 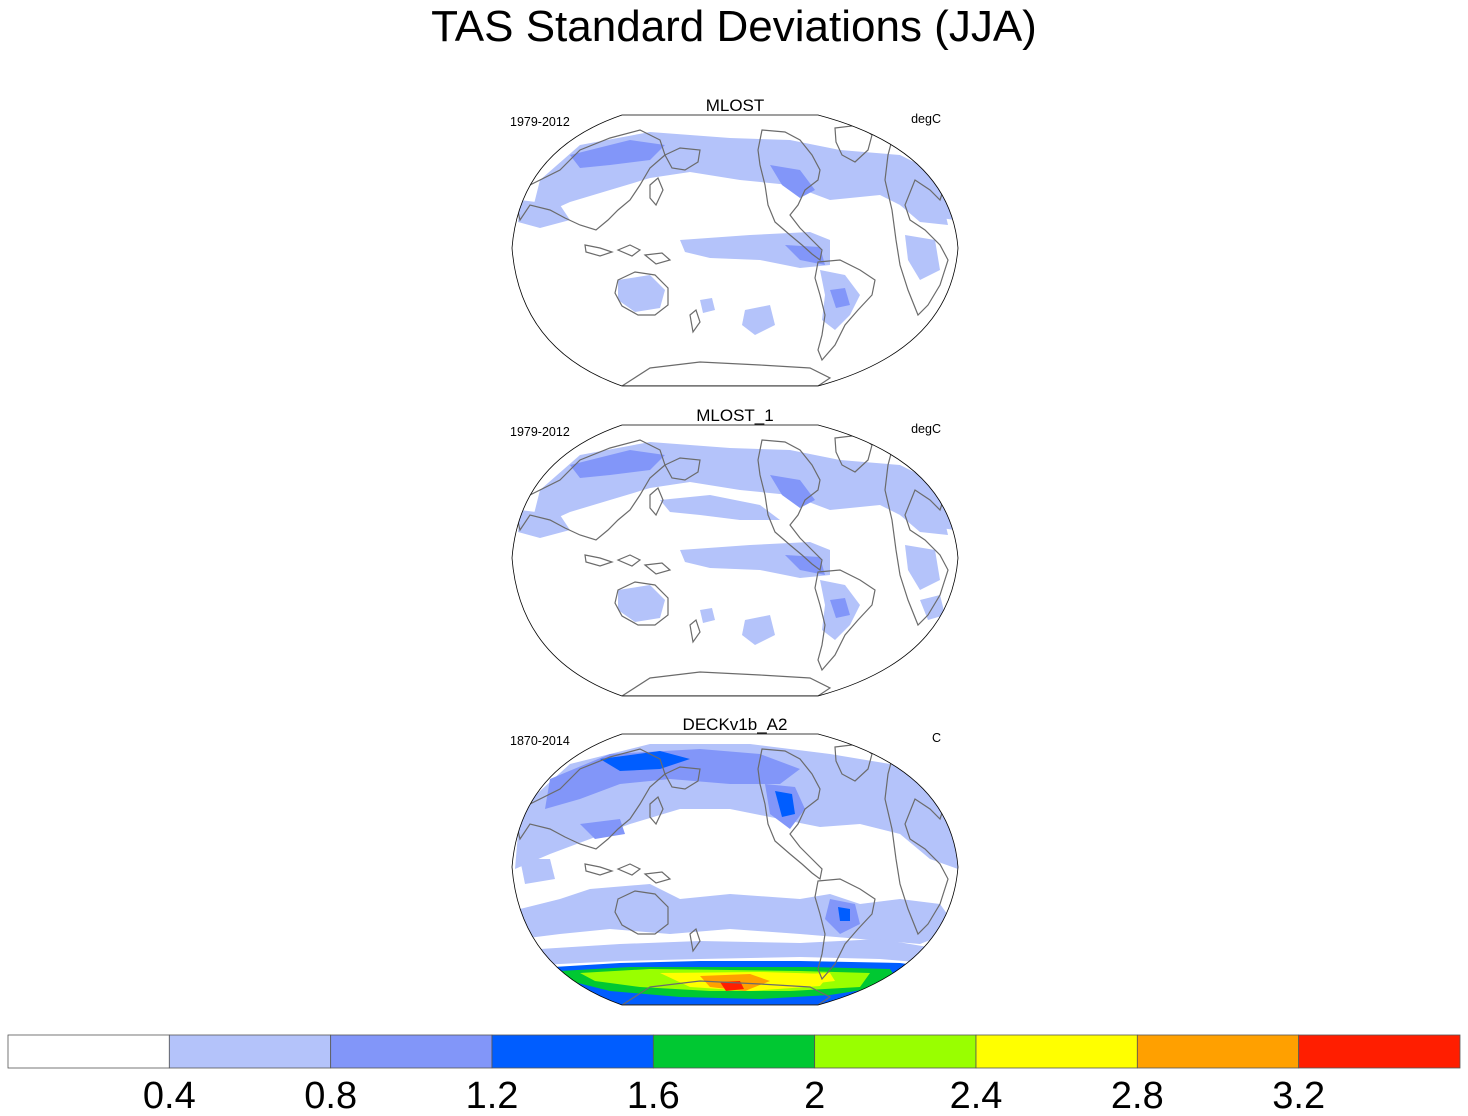 I want to click on colorbar-tick-label: 2, so click(x=814, y=1095).